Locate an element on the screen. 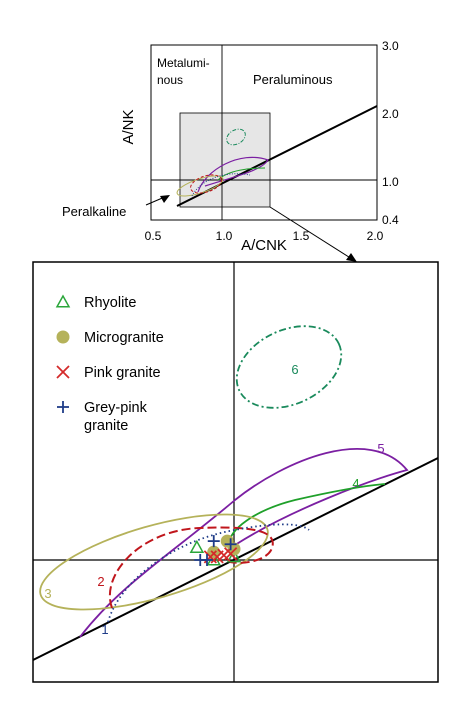 This screenshot has width=474, height=718. ellipse-label-1: 1 is located at coordinates (104, 629).